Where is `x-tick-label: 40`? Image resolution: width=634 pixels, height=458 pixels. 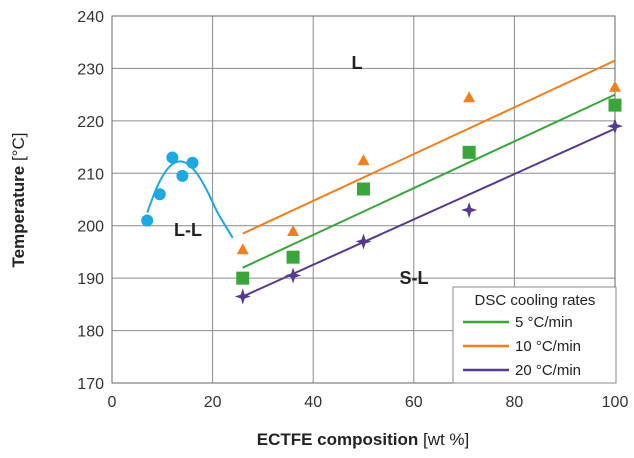
x-tick-label: 40 is located at coordinates (313, 402).